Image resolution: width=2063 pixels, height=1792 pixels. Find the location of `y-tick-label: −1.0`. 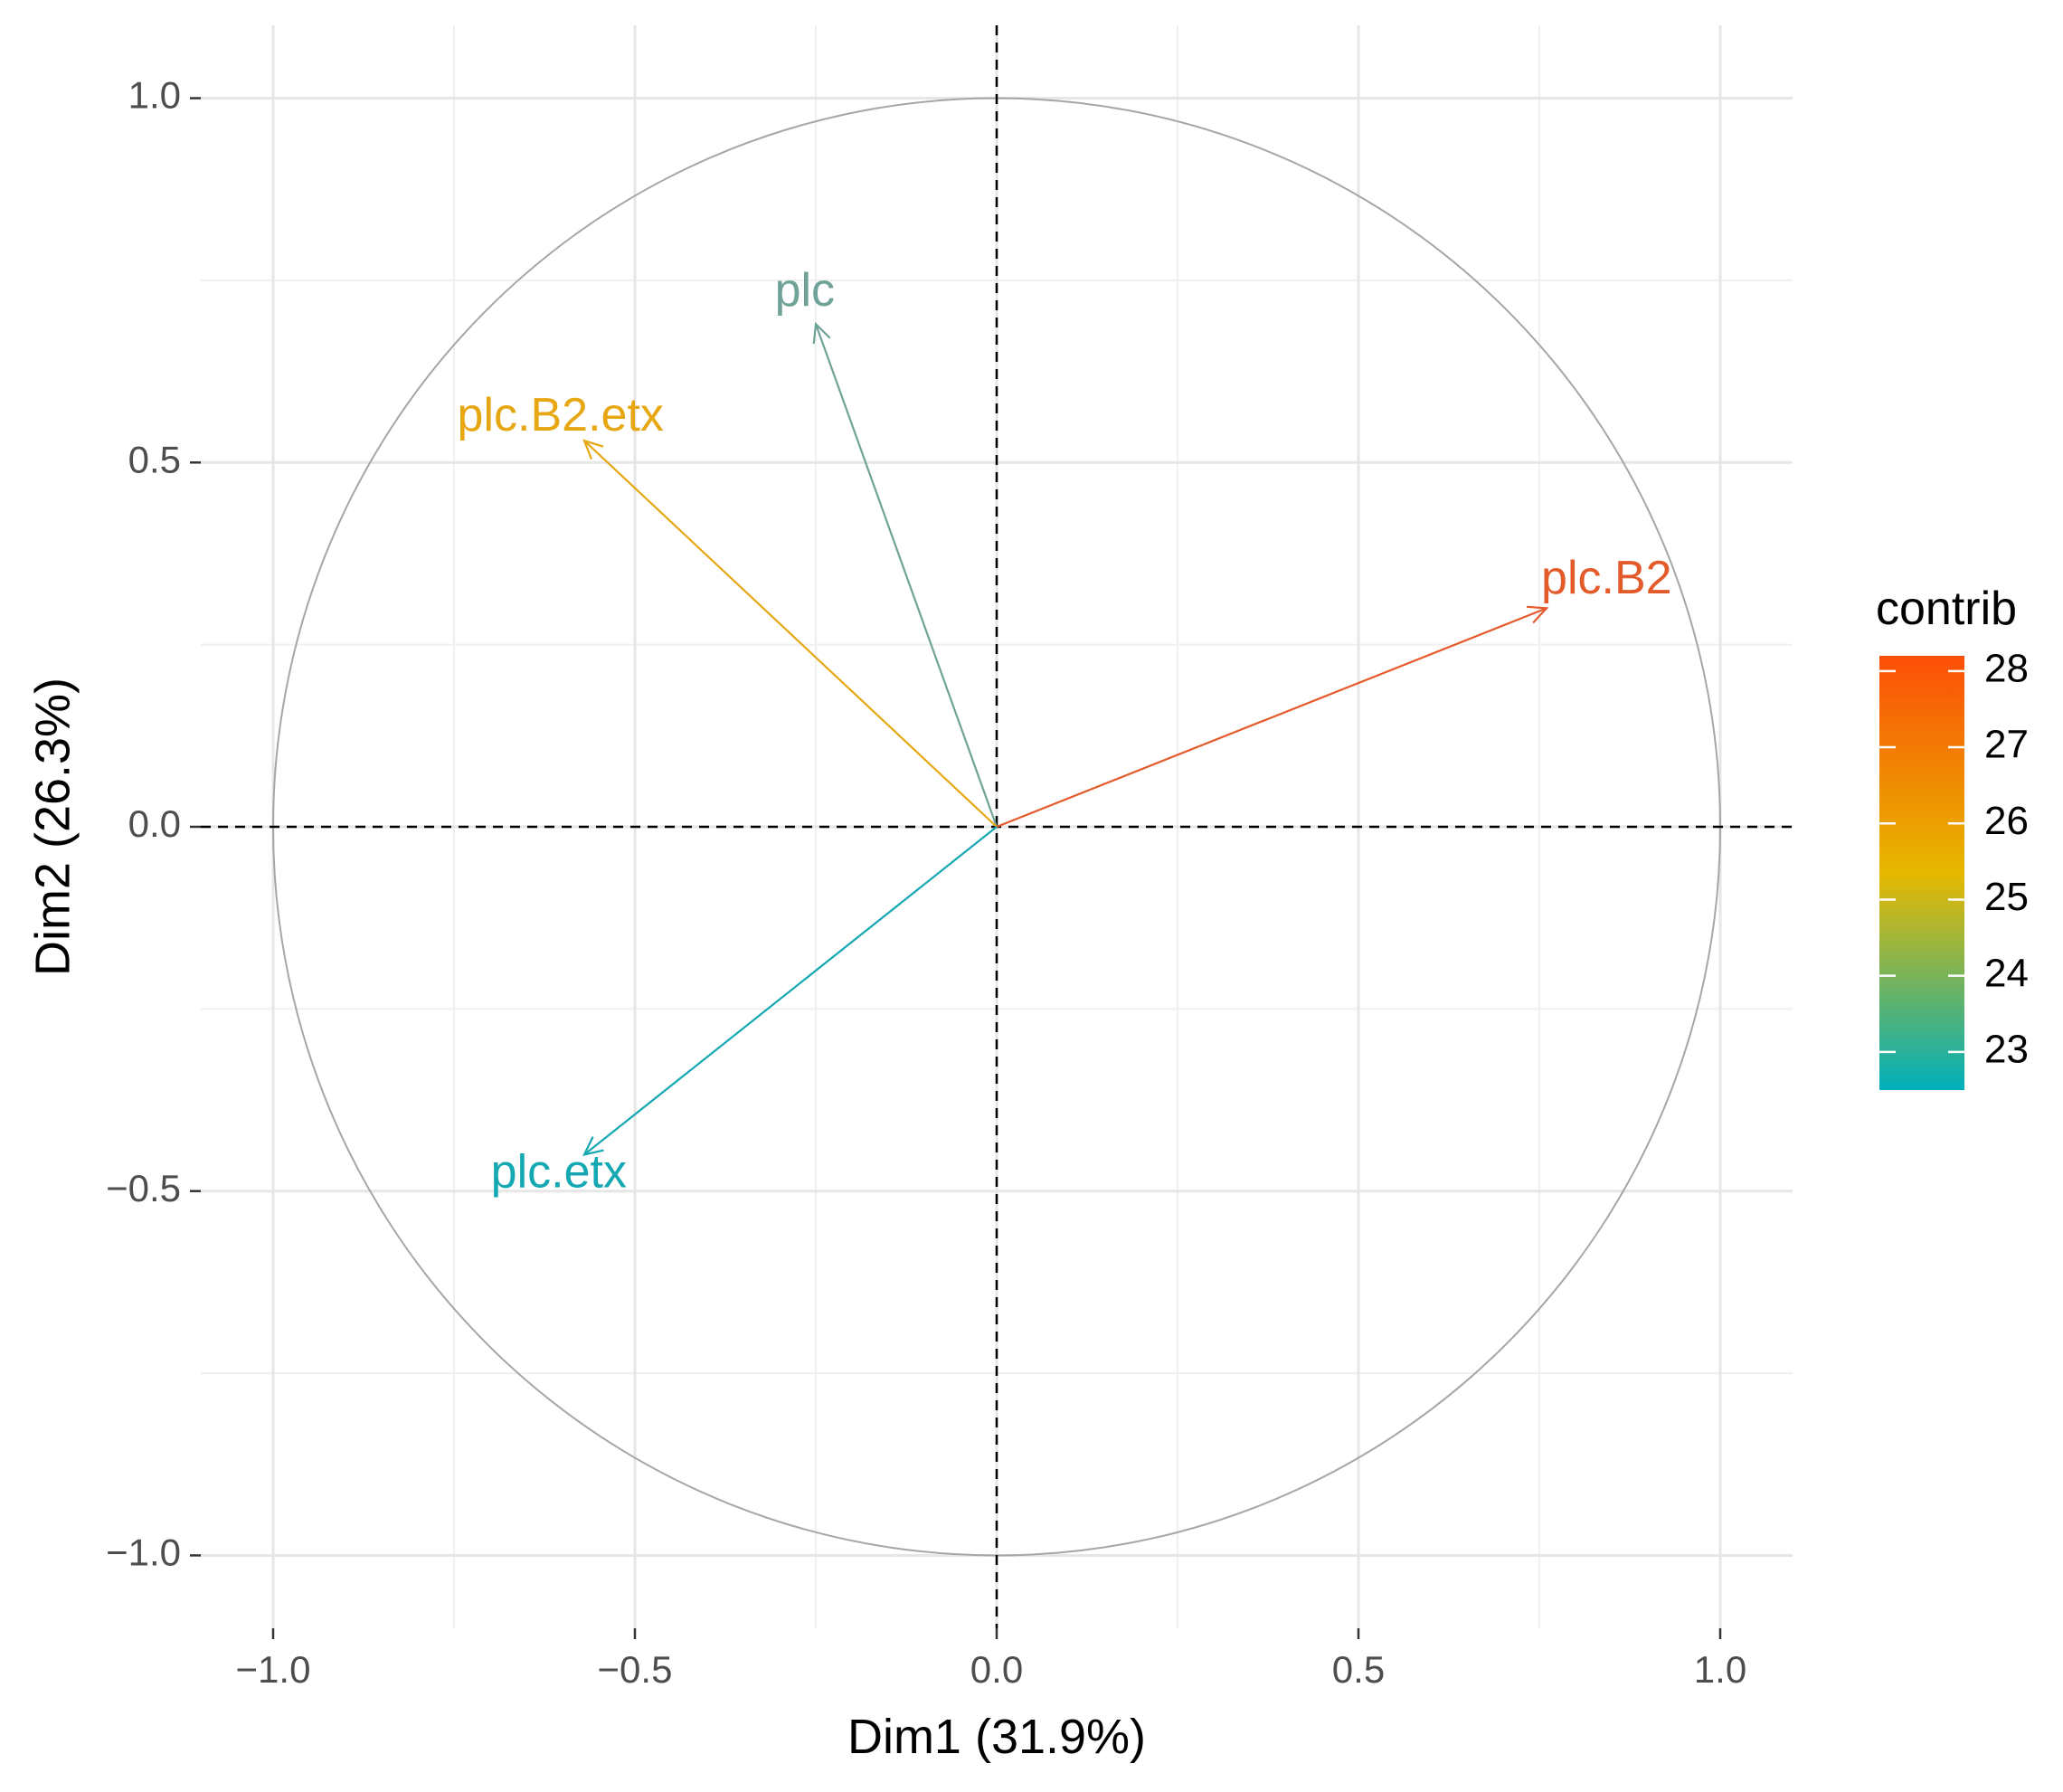

y-tick-label: −1.0 is located at coordinates (143, 1552).